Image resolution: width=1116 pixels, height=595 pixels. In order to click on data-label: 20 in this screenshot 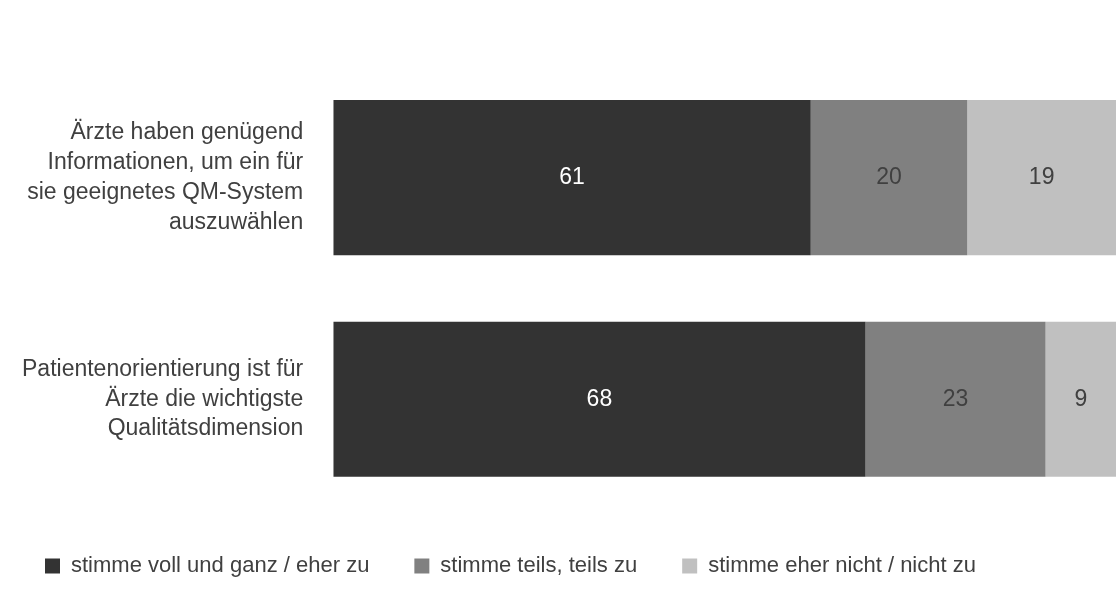, I will do `click(889, 175)`.